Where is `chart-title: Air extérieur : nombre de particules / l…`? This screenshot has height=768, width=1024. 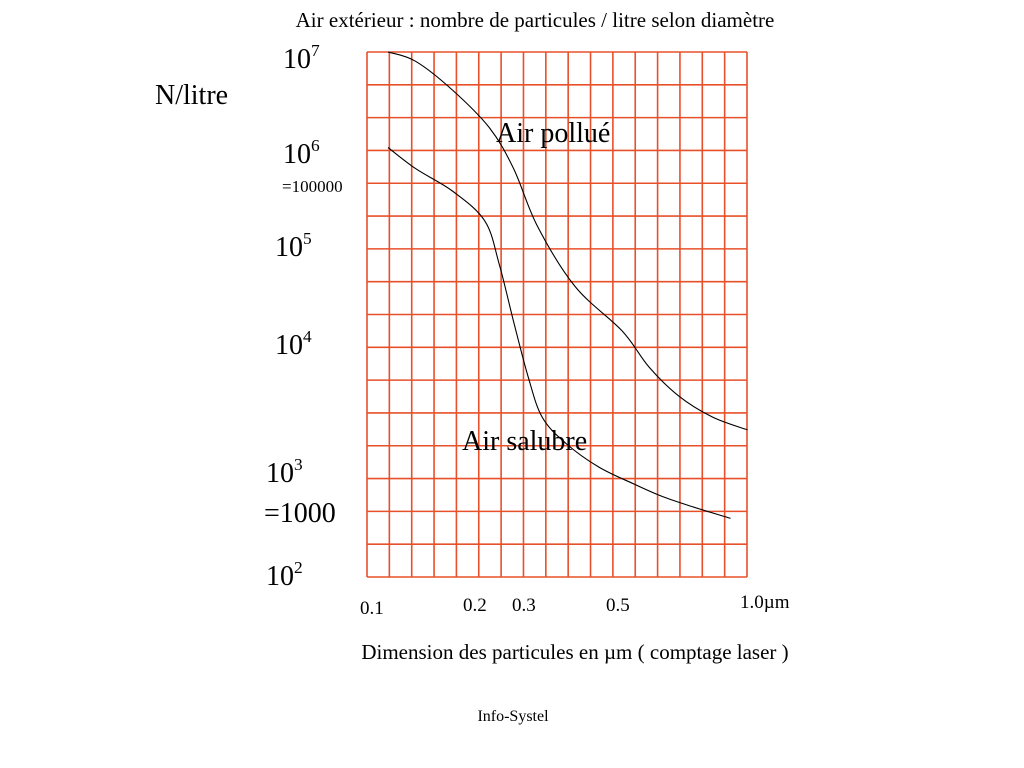 chart-title: Air extérieur : nombre de particules / l… is located at coordinates (535, 20).